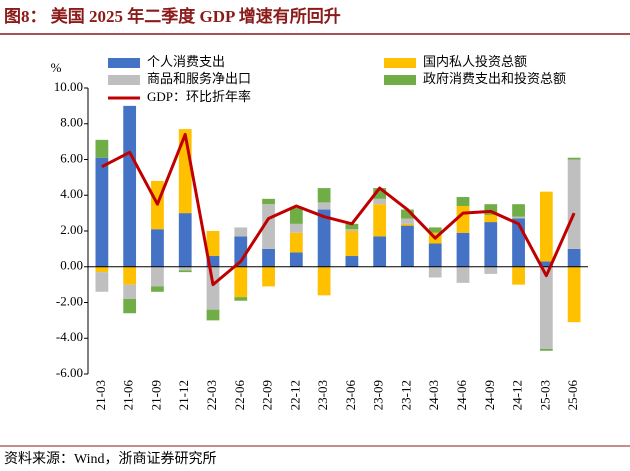 Image resolution: width=630 pixels, height=471 pixels. What do you see at coordinates (199, 78) in the screenshot?
I see `legend-label: 商品和服务净出口` at bounding box center [199, 78].